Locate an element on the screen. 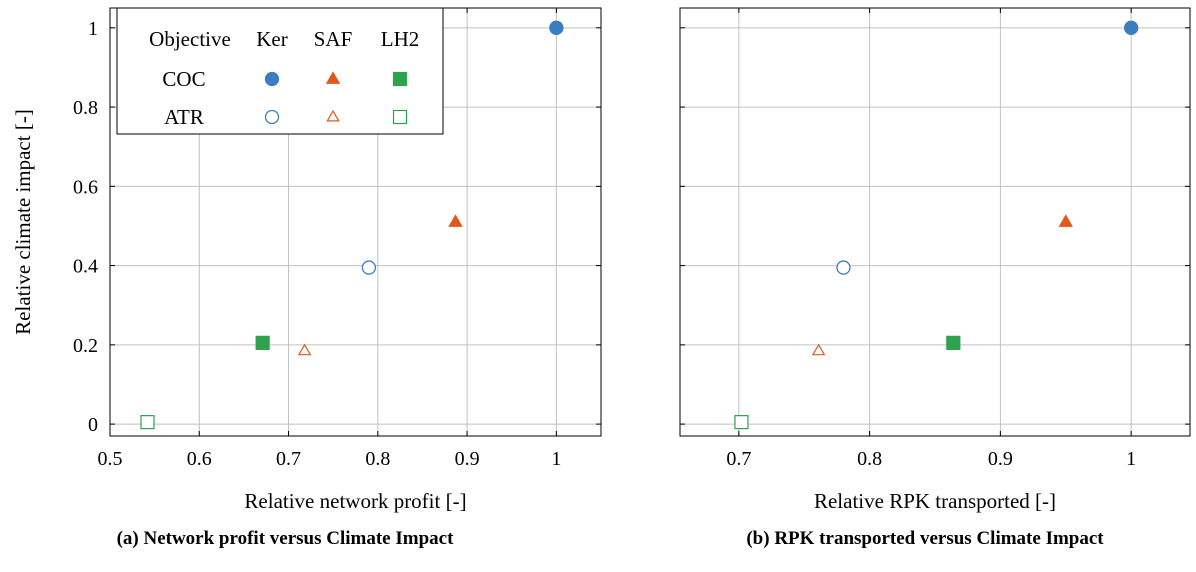 This screenshot has width=1196, height=572. y-tick-label: 0.4 is located at coordinates (85, 267).